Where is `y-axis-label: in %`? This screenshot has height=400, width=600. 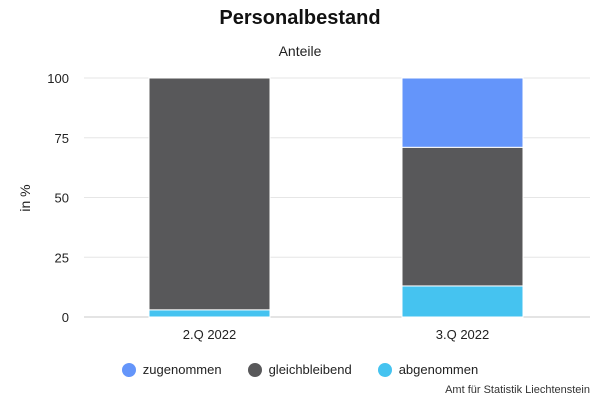 y-axis-label: in % is located at coordinates (25, 197).